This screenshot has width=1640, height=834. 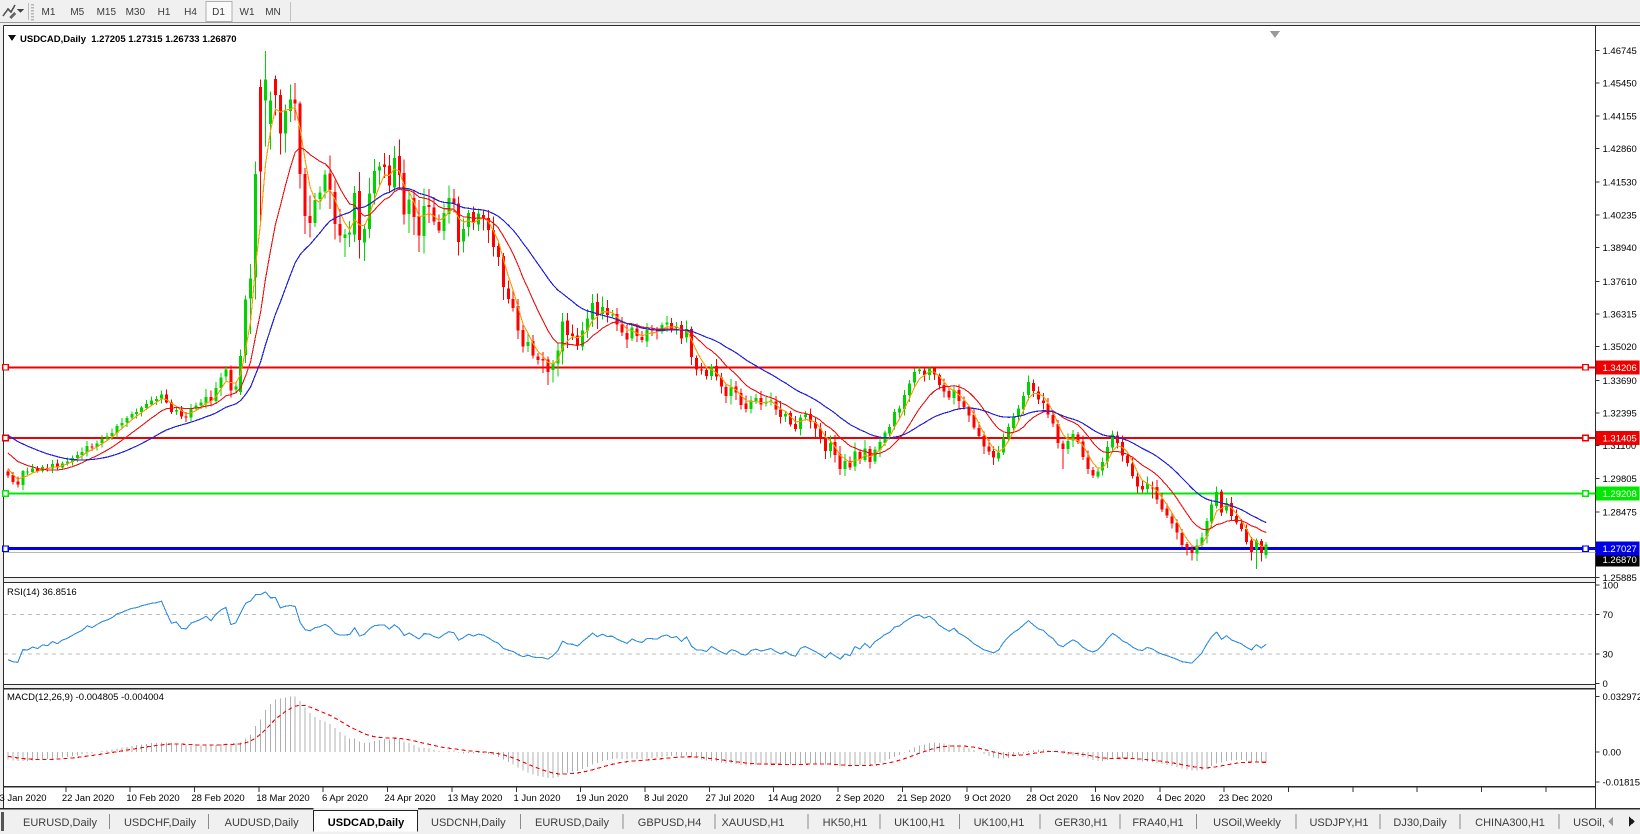 I want to click on svg-text: 30, so click(x=1608, y=655).